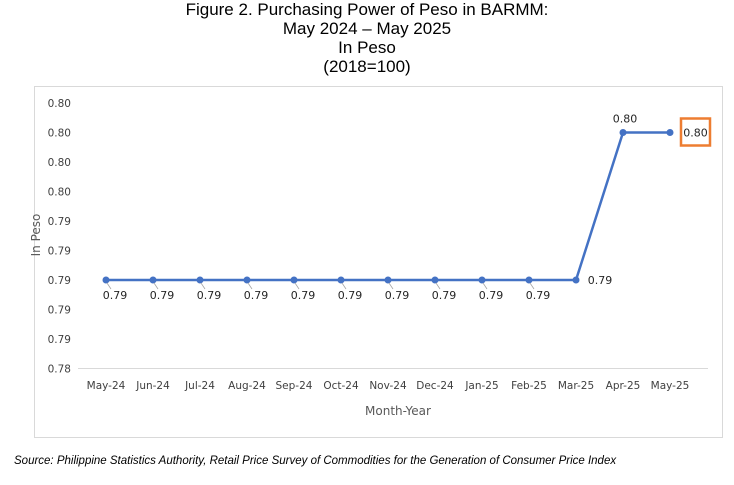  I want to click on title-line-4: (2018=100), so click(367, 66).